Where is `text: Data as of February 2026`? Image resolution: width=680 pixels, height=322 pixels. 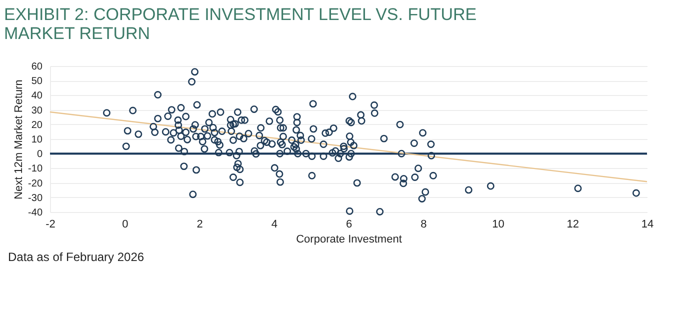
text: Data as of February 2026 is located at coordinates (77, 257).